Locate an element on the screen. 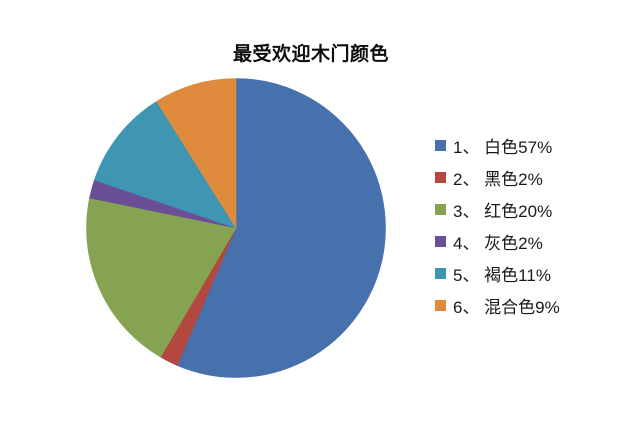 The height and width of the screenshot is (434, 640). legend-item: 6、 混合色9% is located at coordinates (497, 305).